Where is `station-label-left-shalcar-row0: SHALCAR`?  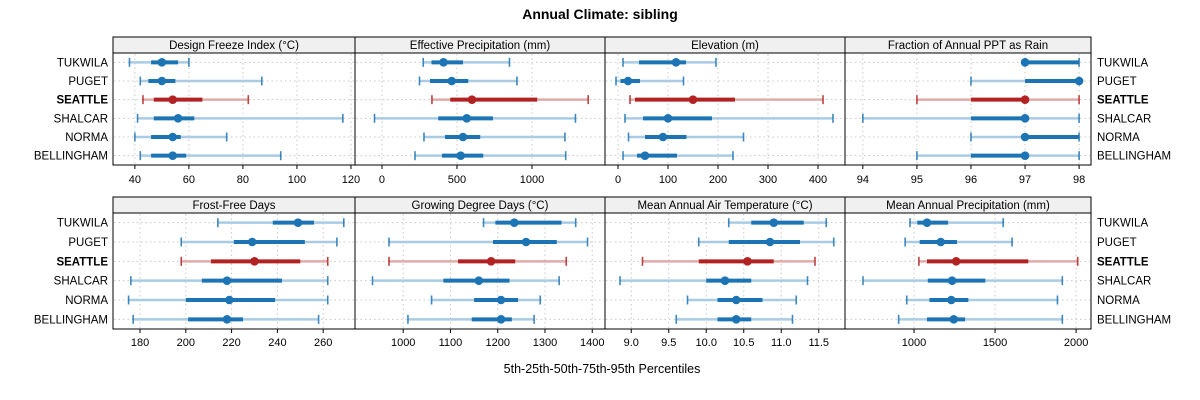
station-label-left-shalcar-row0: SHALCAR is located at coordinates (81, 119).